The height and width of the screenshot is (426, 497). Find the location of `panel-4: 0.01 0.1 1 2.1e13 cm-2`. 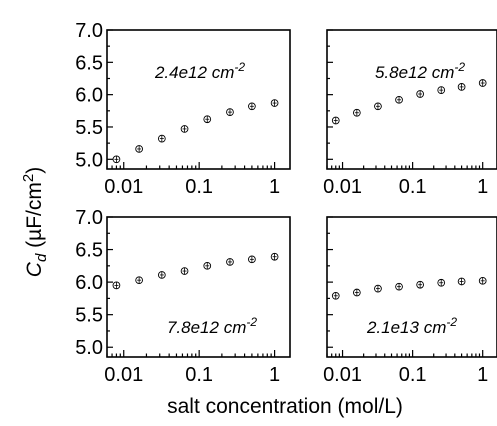

panel-4: 0.01 0.1 1 2.1e13 cm-2 is located at coordinates (410, 301).